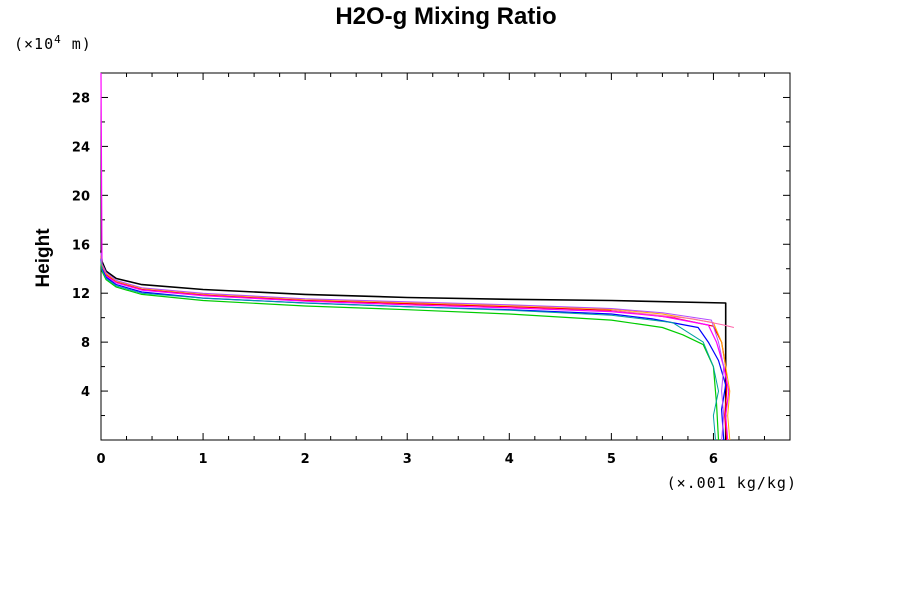  Describe the element at coordinates (713, 459) in the screenshot. I see `x-tick-label: 6` at that location.